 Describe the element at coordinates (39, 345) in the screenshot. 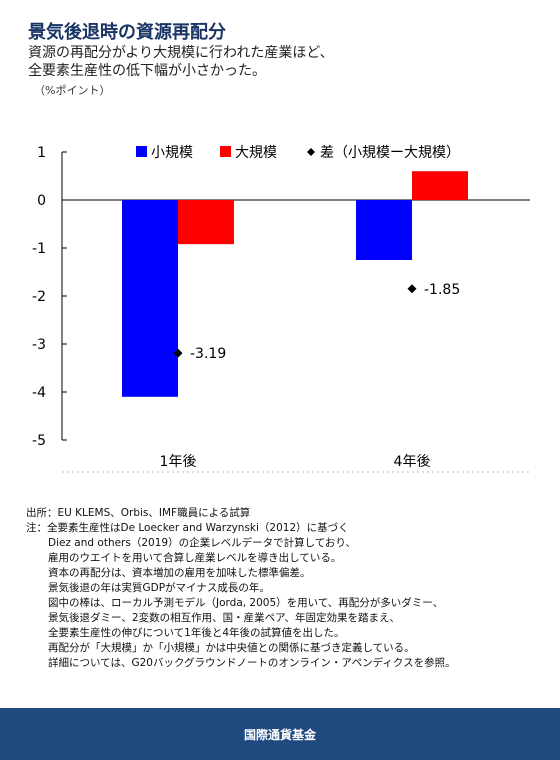

I see `y-tick-label: -3` at that location.